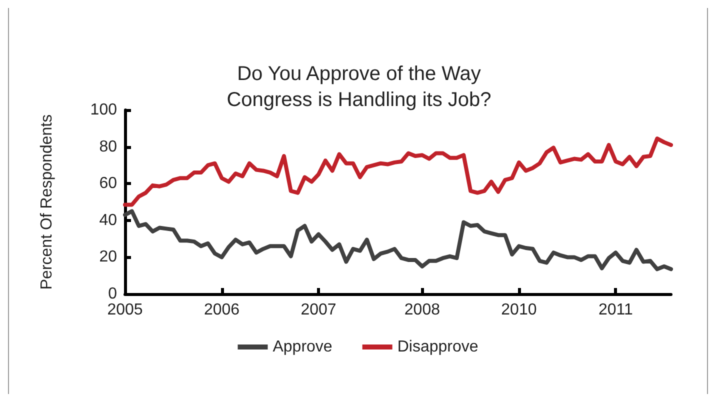  Describe the element at coordinates (104, 110) in the screenshot. I see `y-tick-label: 100` at that location.